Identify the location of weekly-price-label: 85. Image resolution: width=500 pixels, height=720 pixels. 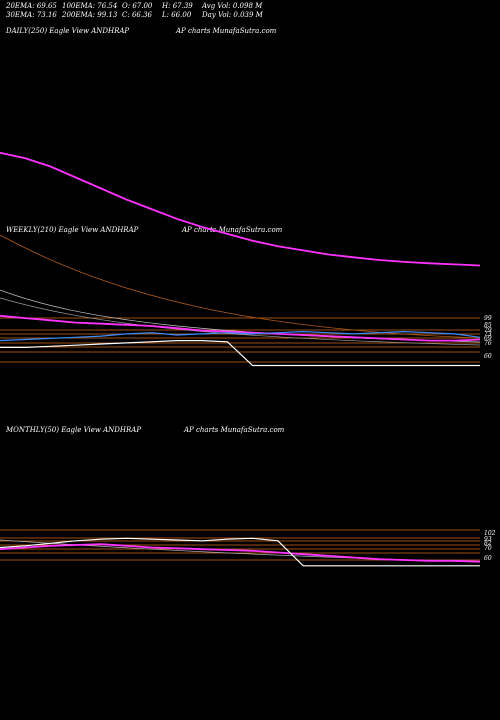
(488, 325).